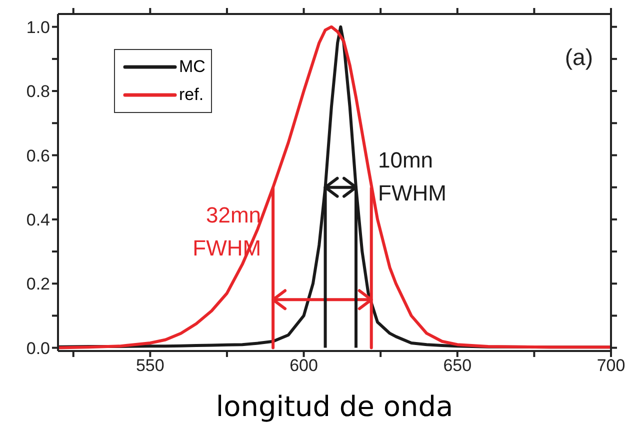 This screenshot has height=424, width=631. I want to click on y-tick-label: 1.0, so click(38, 27).